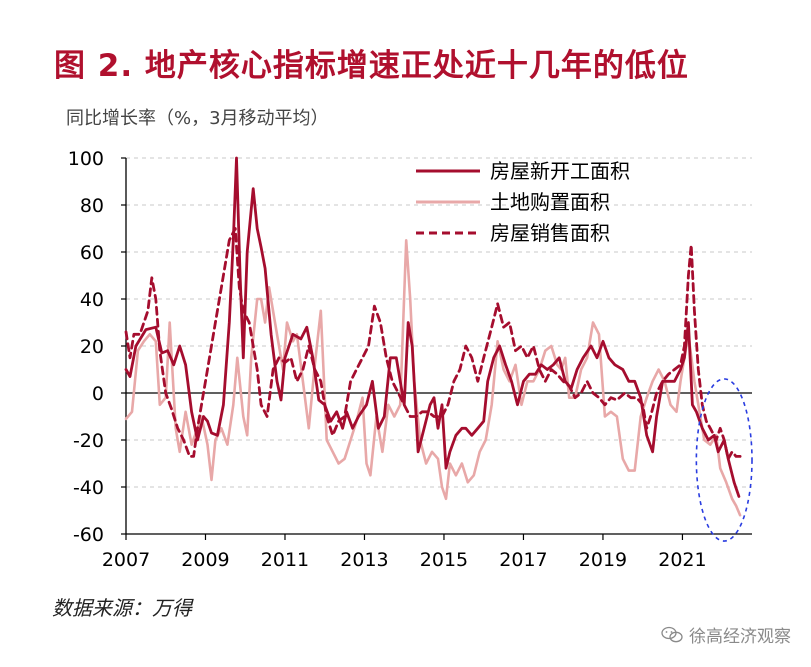 The image size is (811, 667). Describe the element at coordinates (205, 560) in the screenshot. I see `x-tick-label: 2009` at that location.